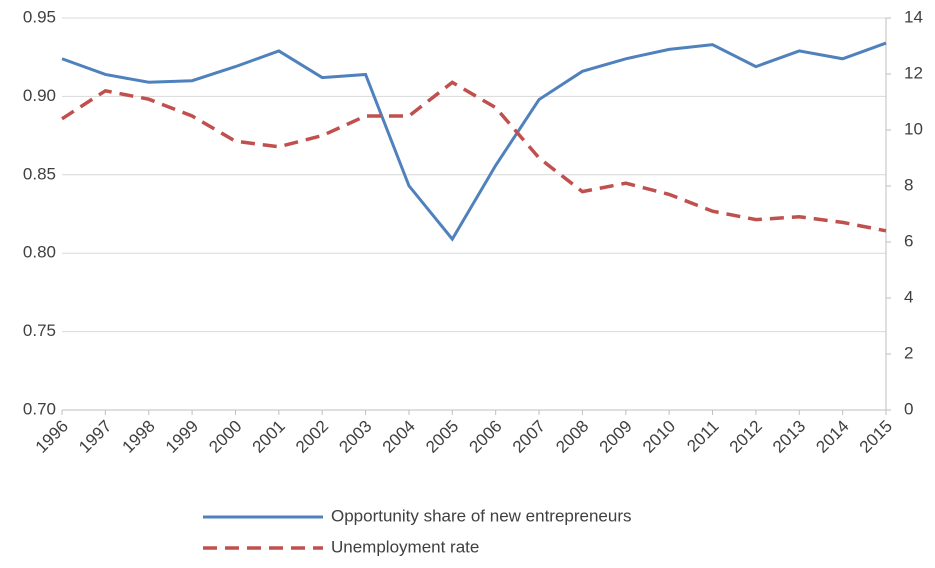 The height and width of the screenshot is (568, 935). I want to click on y2-tick-label: 0, so click(908, 408).